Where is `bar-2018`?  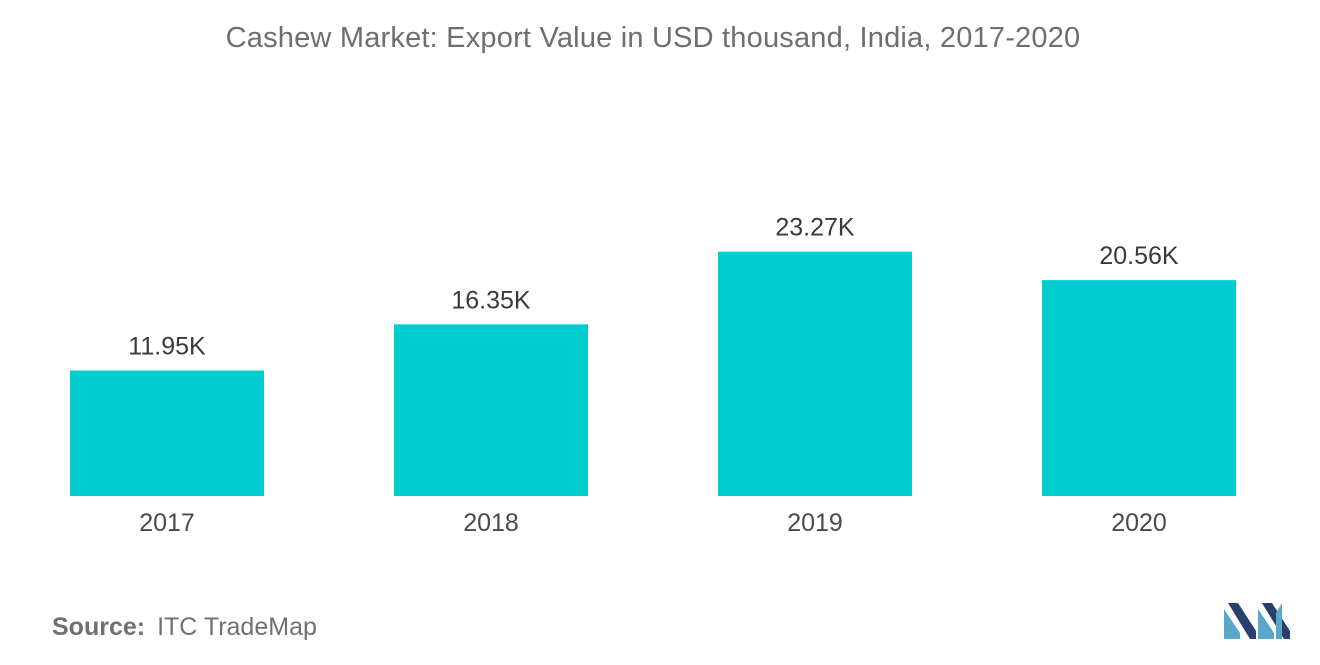 bar-2018 is located at coordinates (491, 410).